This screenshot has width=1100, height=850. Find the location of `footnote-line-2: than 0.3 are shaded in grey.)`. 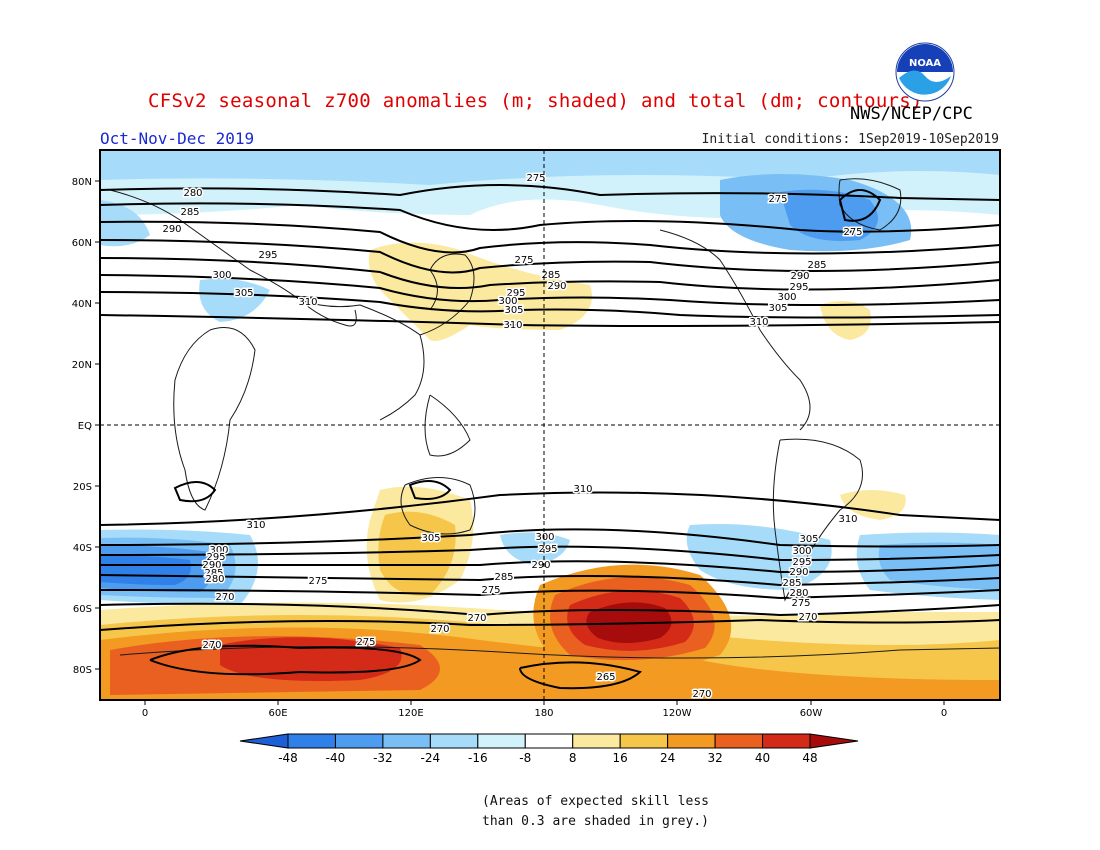

footnote-line-2: than 0.3 are shaded in grey.) is located at coordinates (595, 821).